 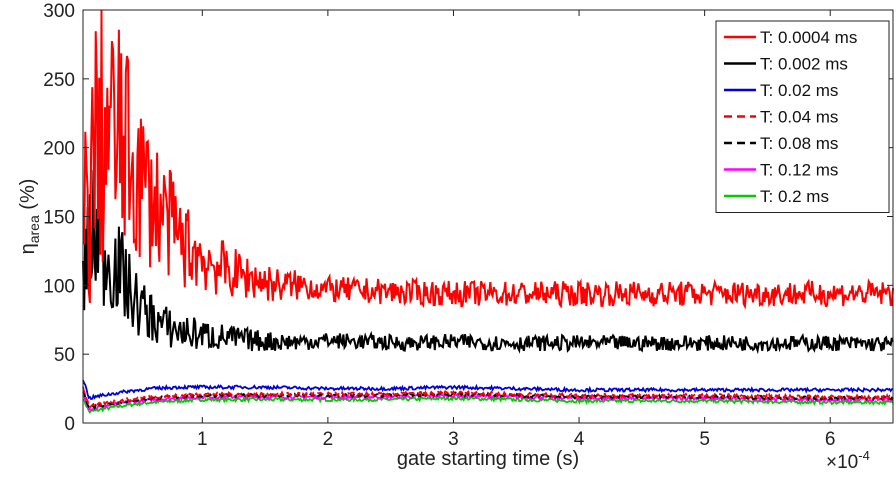 I want to click on x-tick-label: 6, so click(x=830, y=439).